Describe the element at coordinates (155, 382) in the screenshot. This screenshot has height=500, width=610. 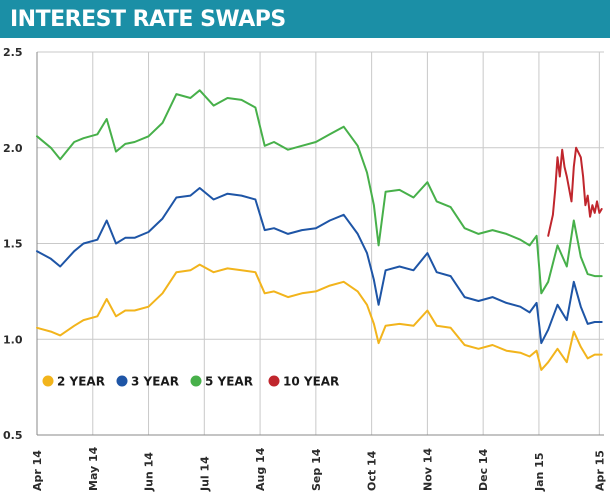
I see `legend-label-3-year: 3 YEAR` at that location.